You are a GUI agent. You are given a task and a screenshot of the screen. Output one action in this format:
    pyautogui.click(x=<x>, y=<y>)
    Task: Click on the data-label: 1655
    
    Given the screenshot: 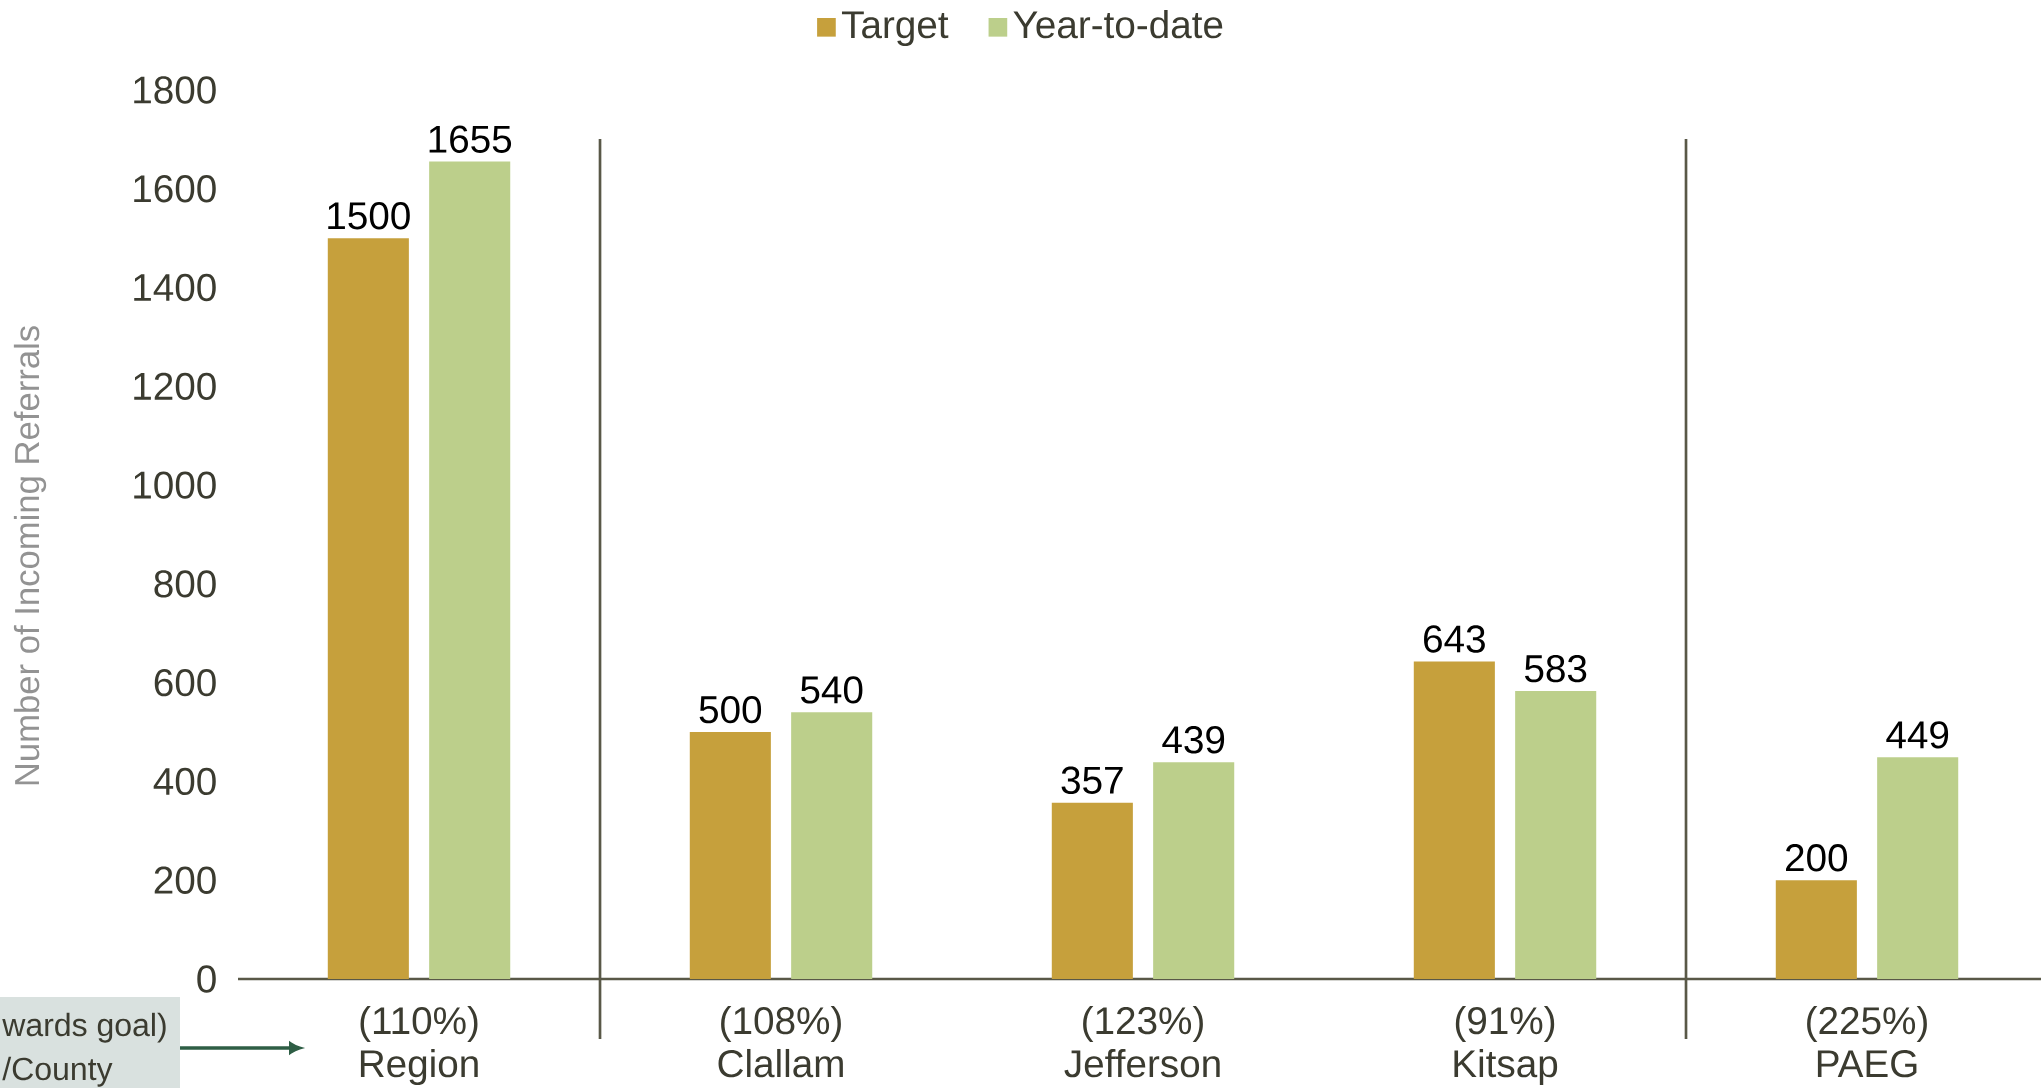 What is the action you would take?
    pyautogui.click(x=470, y=139)
    